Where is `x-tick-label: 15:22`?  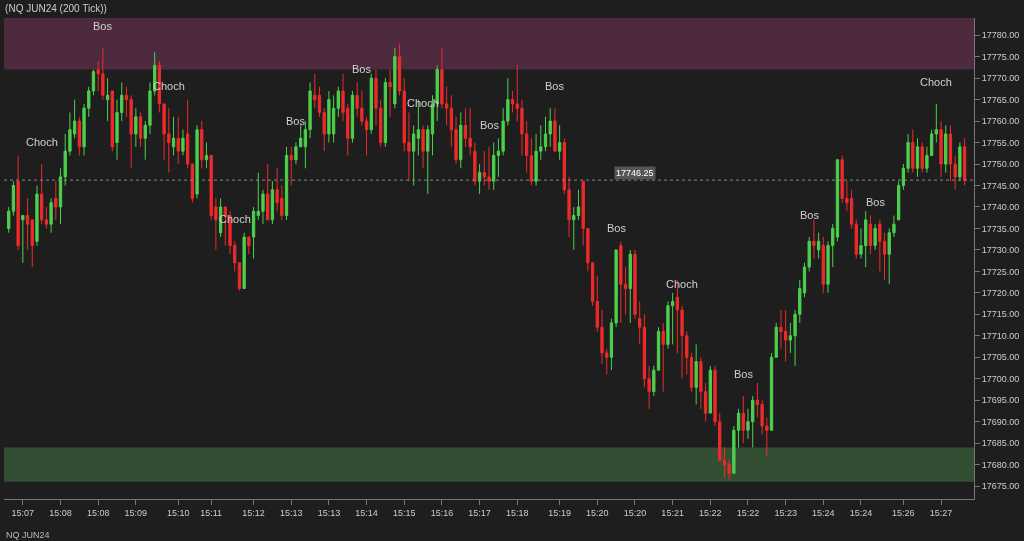 x-tick-label: 15:22 is located at coordinates (710, 512).